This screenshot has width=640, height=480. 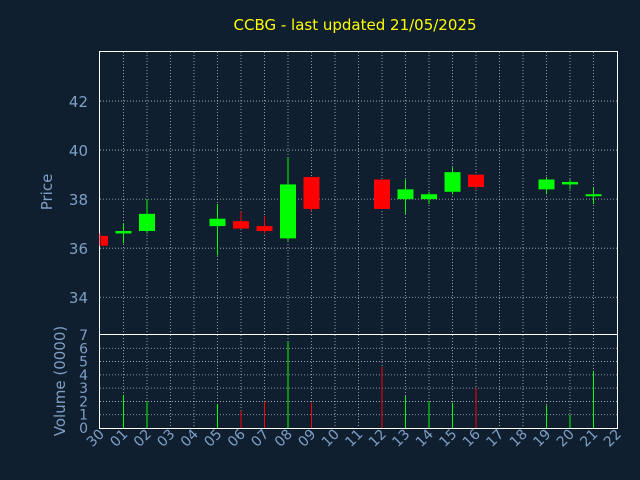 I want to click on volume-bars, so click(x=358, y=384).